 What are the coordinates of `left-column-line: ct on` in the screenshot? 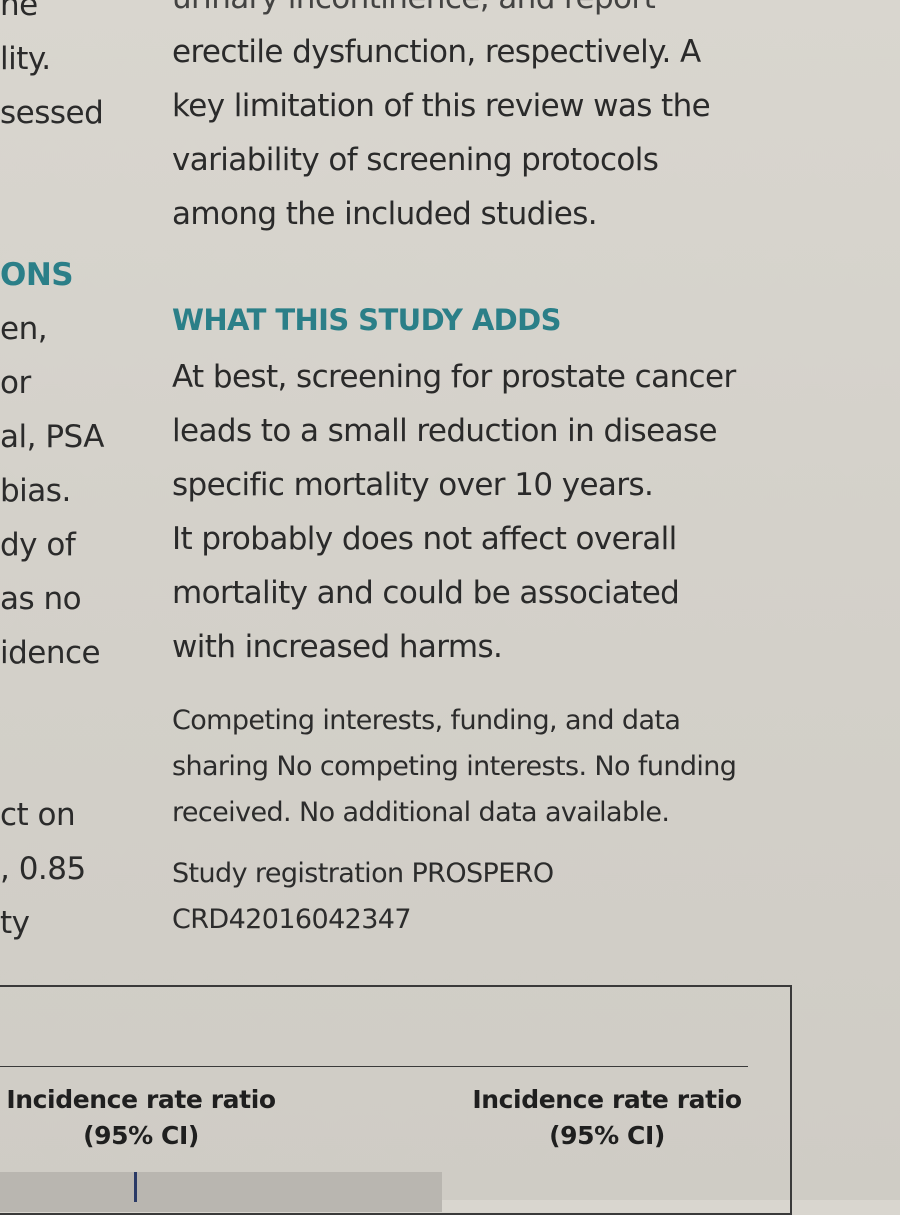 It's located at (38, 815).